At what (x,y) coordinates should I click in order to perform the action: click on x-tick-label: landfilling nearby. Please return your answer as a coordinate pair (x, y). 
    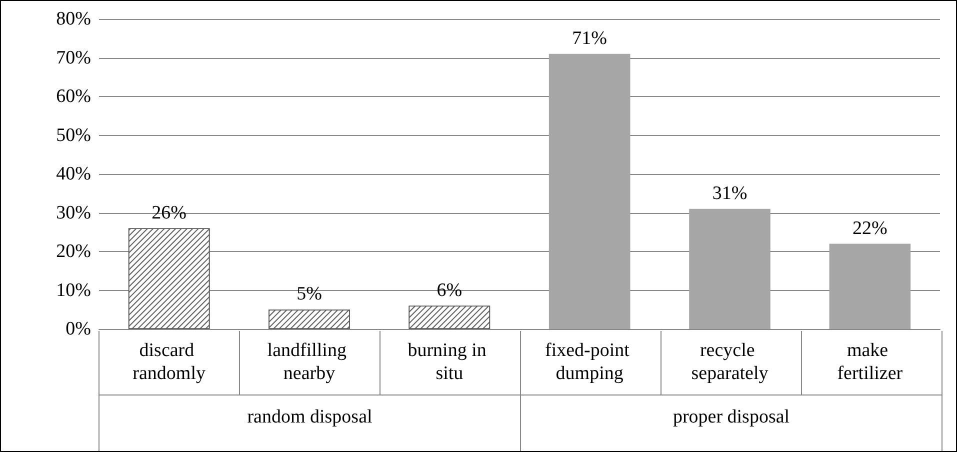
    Looking at the image, I should click on (309, 362).